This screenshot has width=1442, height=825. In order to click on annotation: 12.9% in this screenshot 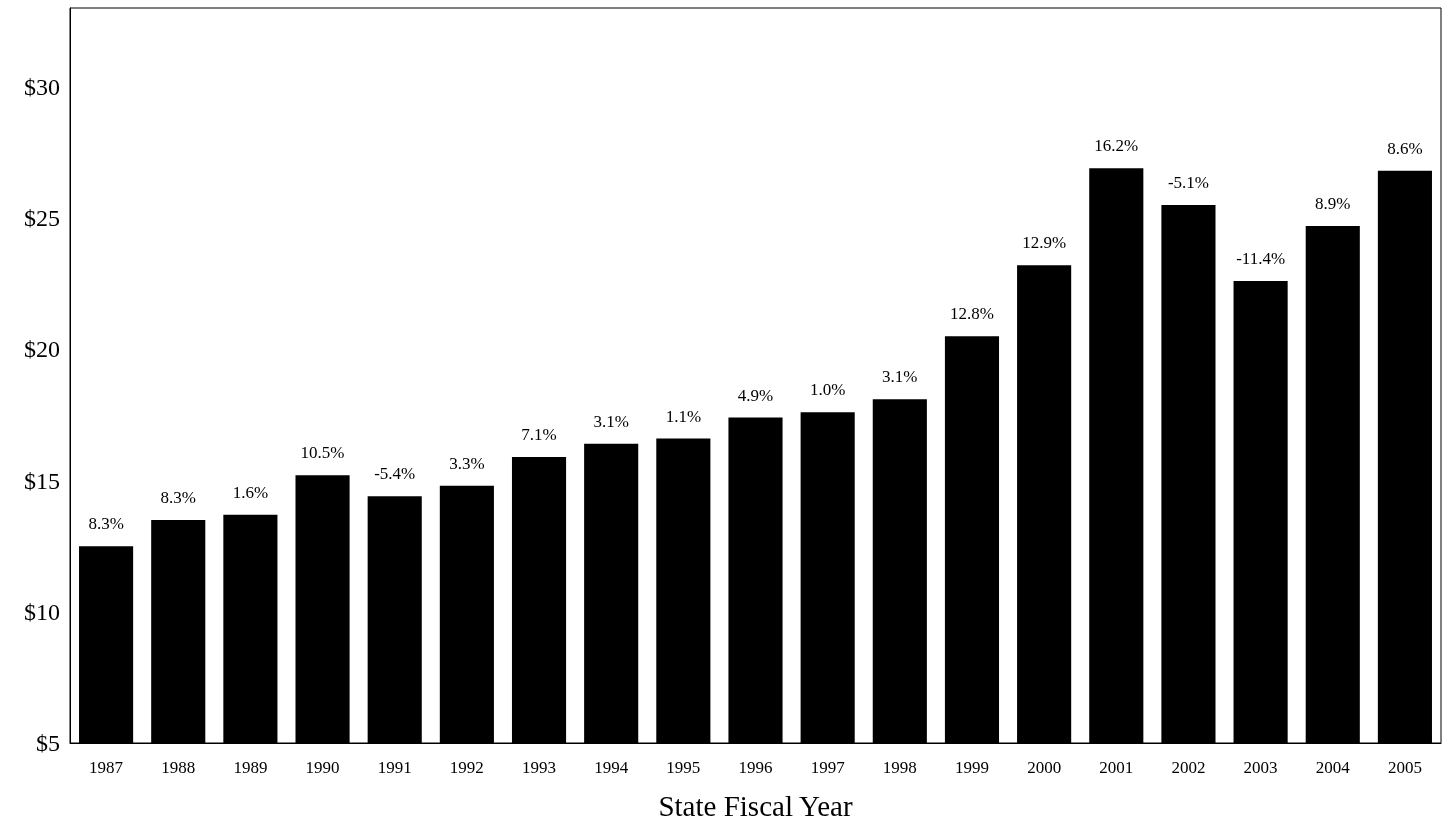, I will do `click(1044, 243)`.